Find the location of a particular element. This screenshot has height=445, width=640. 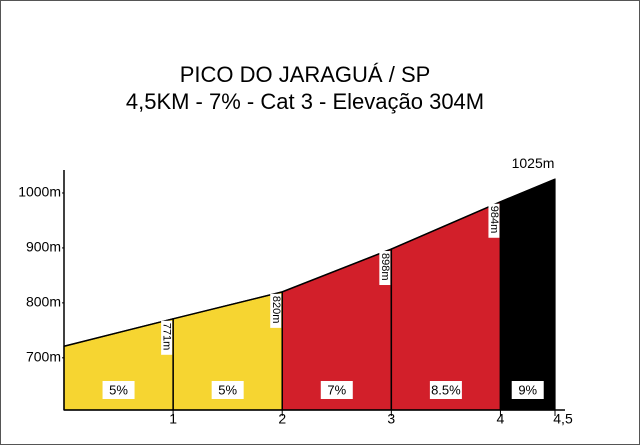

y-tick-label: 1000m is located at coordinates (39, 192).